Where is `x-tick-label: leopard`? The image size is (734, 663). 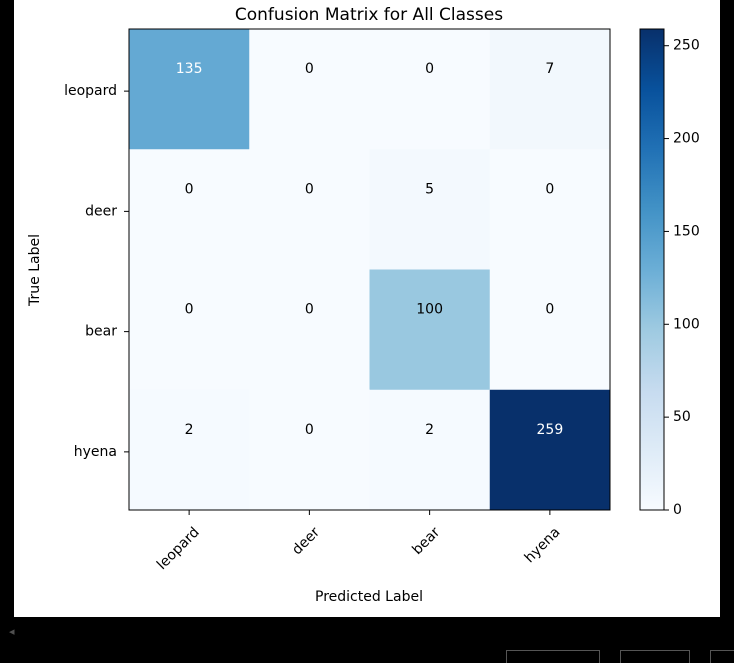 x-tick-label: leopard is located at coordinates (178, 548).